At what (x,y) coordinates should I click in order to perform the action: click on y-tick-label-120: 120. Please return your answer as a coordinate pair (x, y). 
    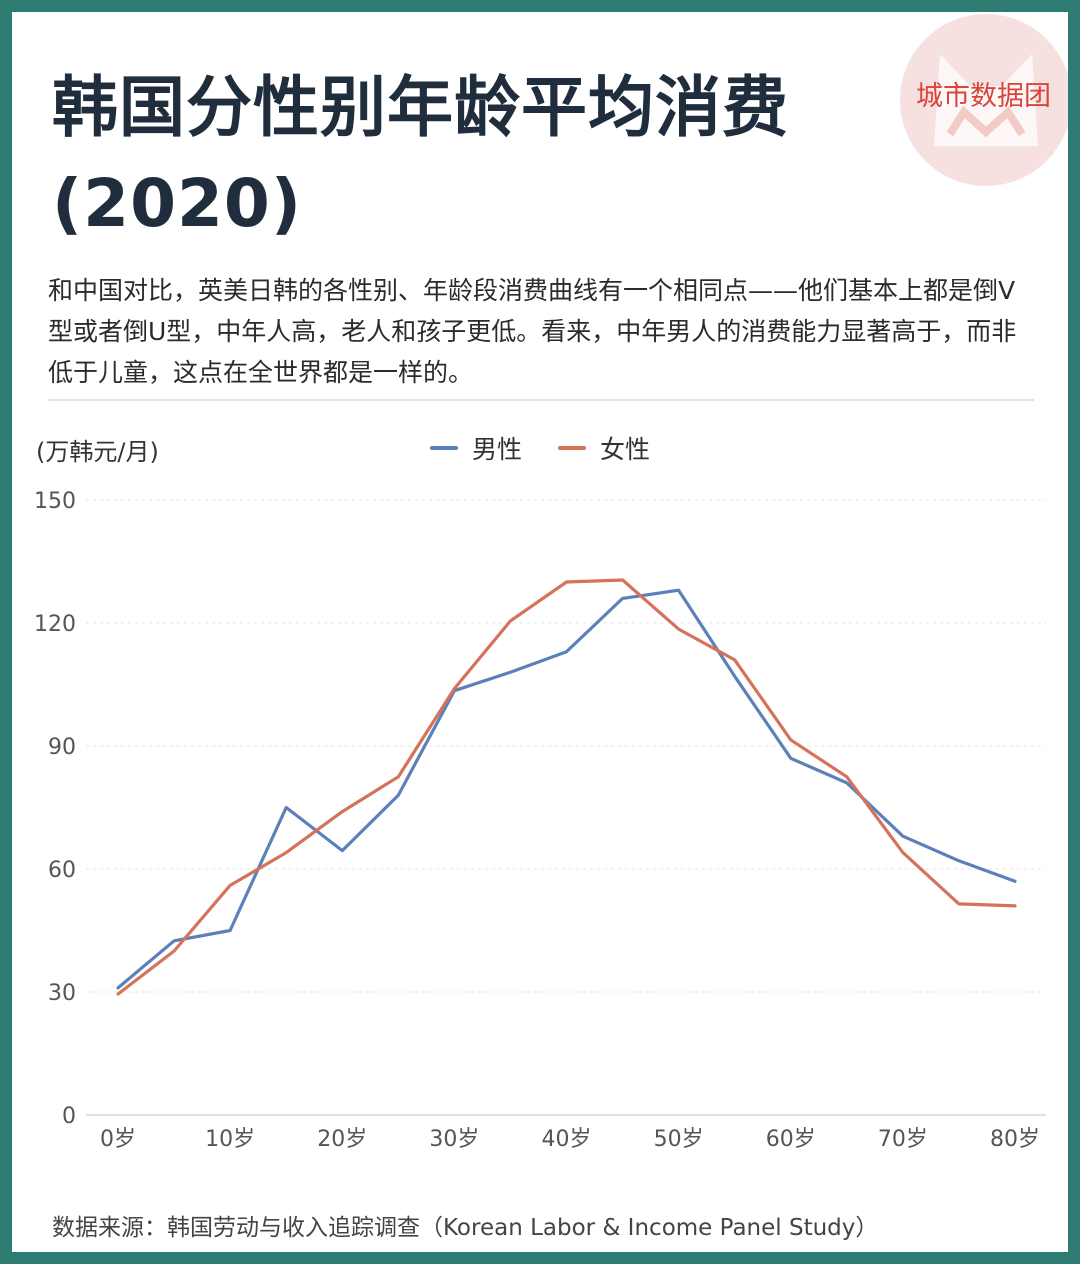
    Looking at the image, I should click on (55, 624).